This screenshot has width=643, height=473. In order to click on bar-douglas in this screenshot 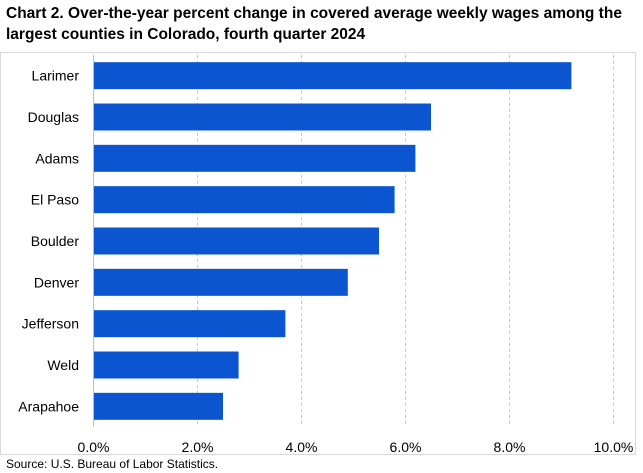, I will do `click(262, 117)`.